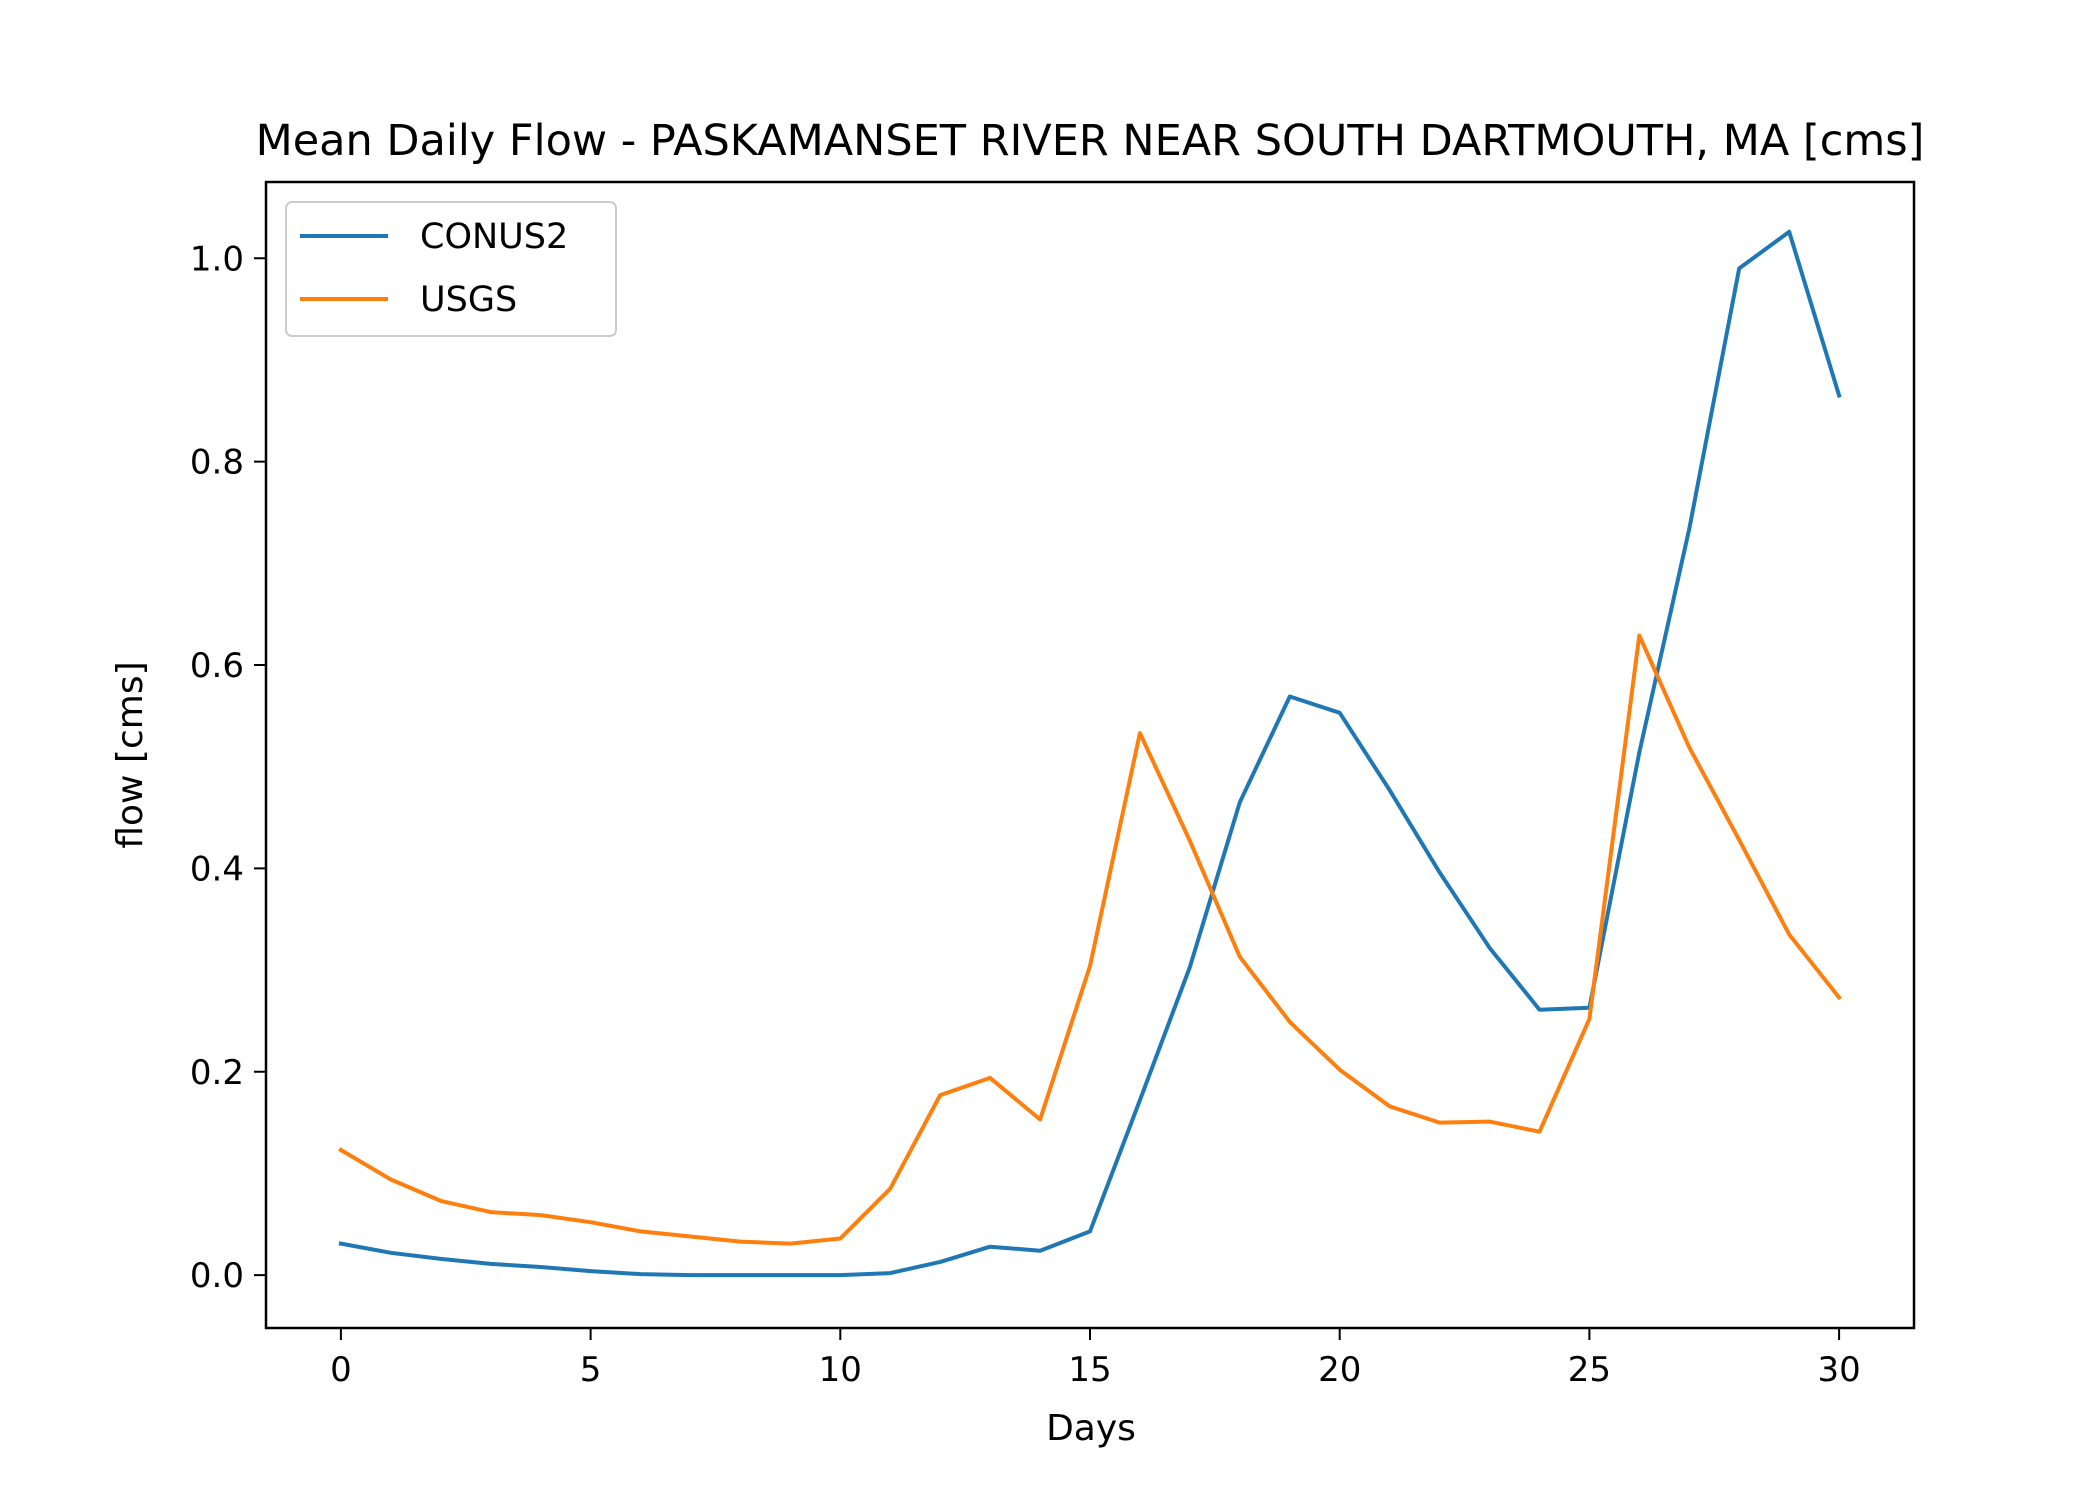 This screenshot has height=1500, width=2100. What do you see at coordinates (217, 259) in the screenshot?
I see `y-tick-label: 1.0` at bounding box center [217, 259].